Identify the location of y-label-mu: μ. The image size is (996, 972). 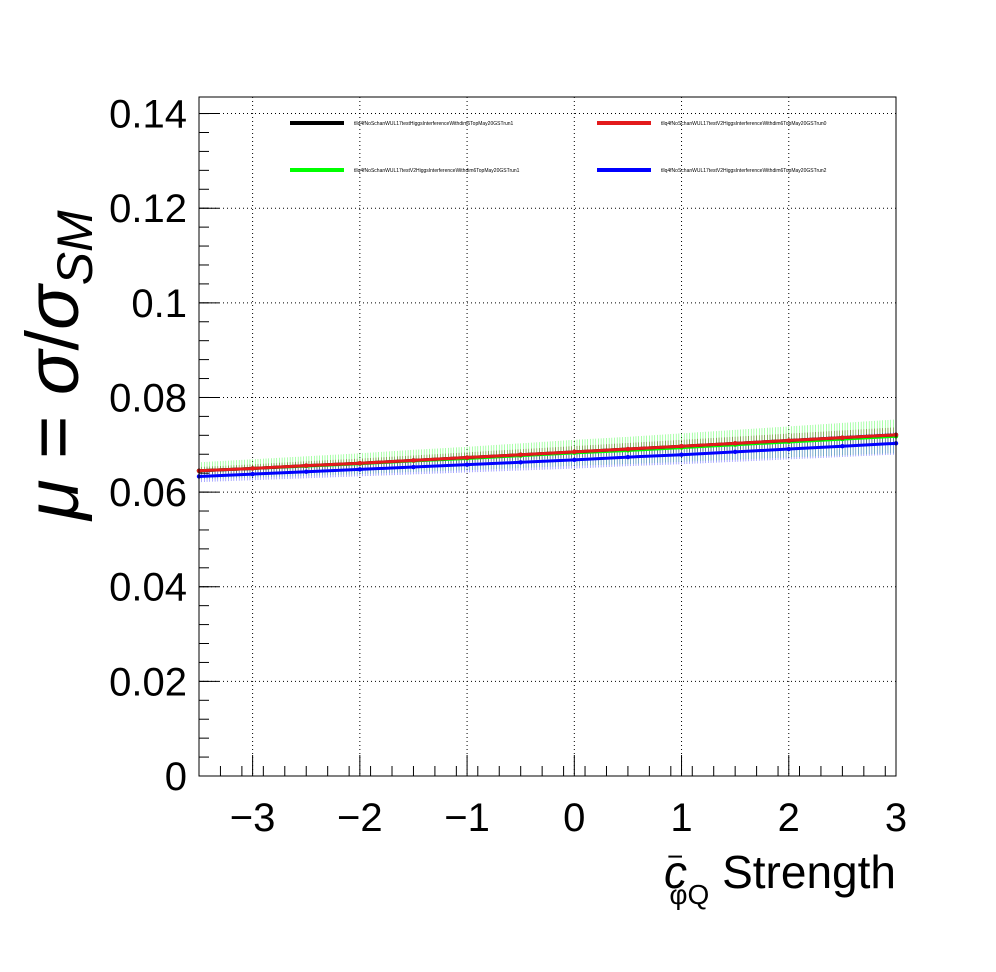
(52, 500).